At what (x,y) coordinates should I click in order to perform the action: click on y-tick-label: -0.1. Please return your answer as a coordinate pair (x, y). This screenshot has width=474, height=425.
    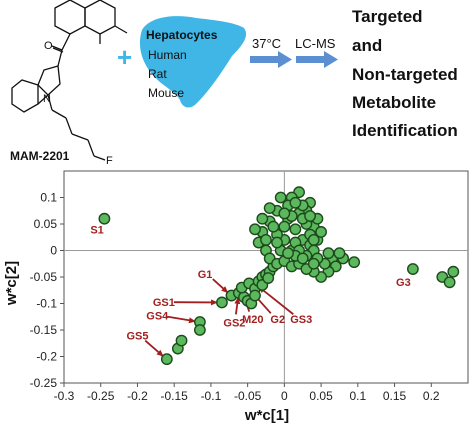
    Looking at the image, I should click on (46, 304).